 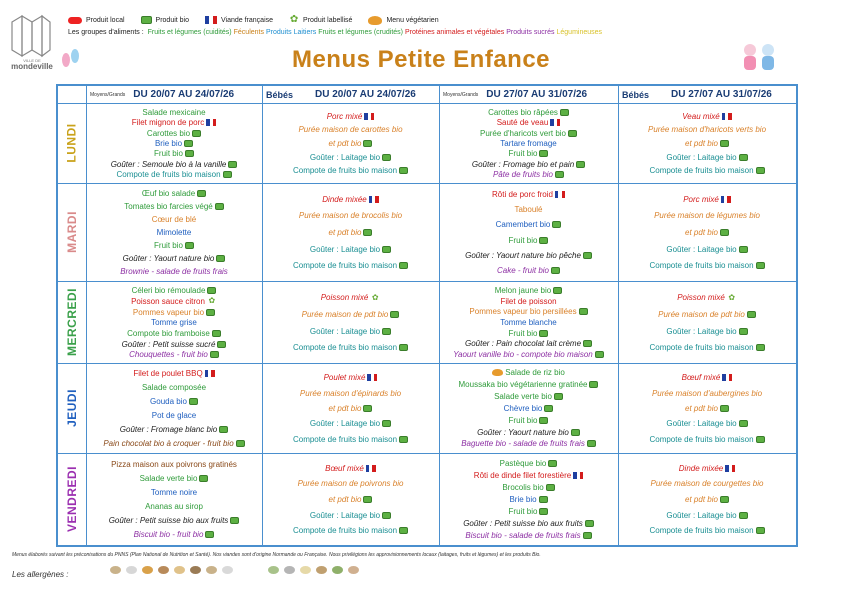 I want to click on menu-item-text: Pommes vapeur bio persillées, so click(x=523, y=312).